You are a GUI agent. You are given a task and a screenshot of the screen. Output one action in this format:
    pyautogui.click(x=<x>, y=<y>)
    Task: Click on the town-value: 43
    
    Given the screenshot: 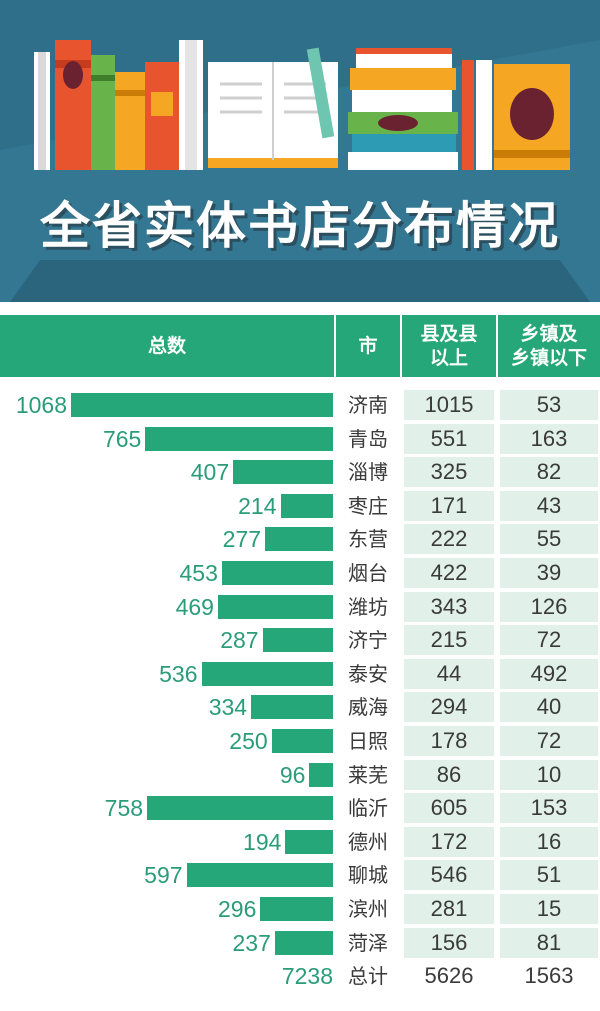 What is the action you would take?
    pyautogui.click(x=549, y=505)
    